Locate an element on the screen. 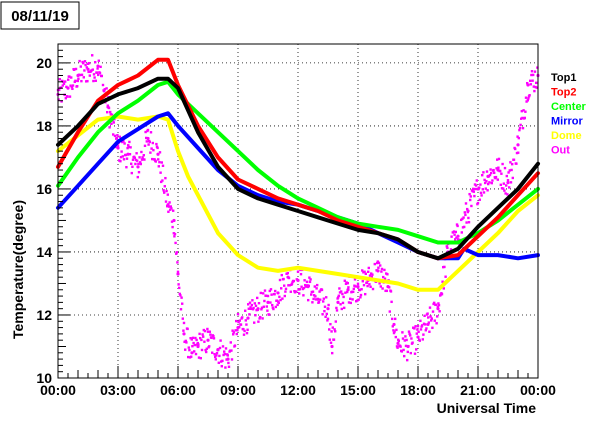 The width and height of the screenshot is (596, 422). title-box: 08/11/19 is located at coordinates (40, 15).